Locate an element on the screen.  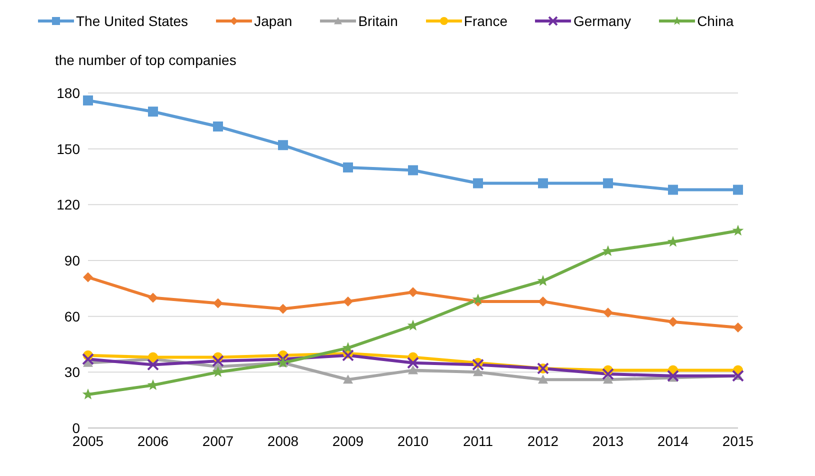
x-tick-label: 2013 is located at coordinates (608, 440).